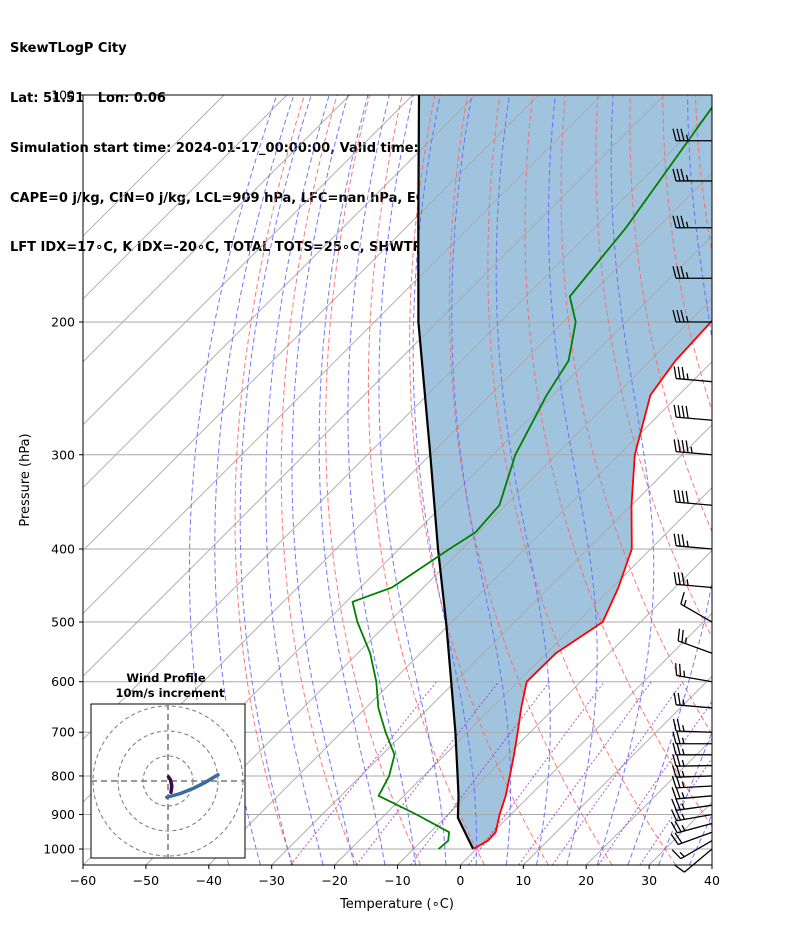  I want to click on x-tick-label: −50, so click(146, 880).